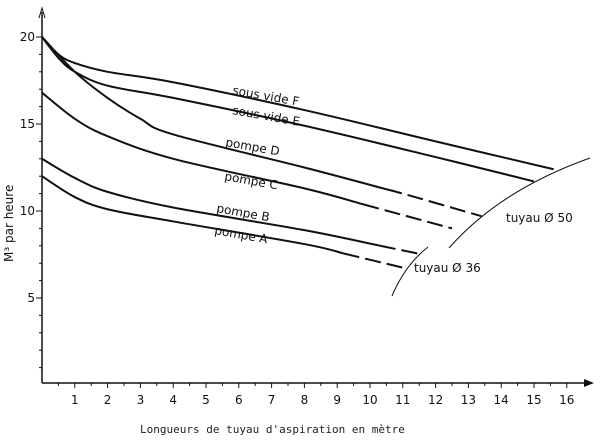  Describe the element at coordinates (9, 223) in the screenshot. I see `y-axis-label: M³ par heure` at that location.